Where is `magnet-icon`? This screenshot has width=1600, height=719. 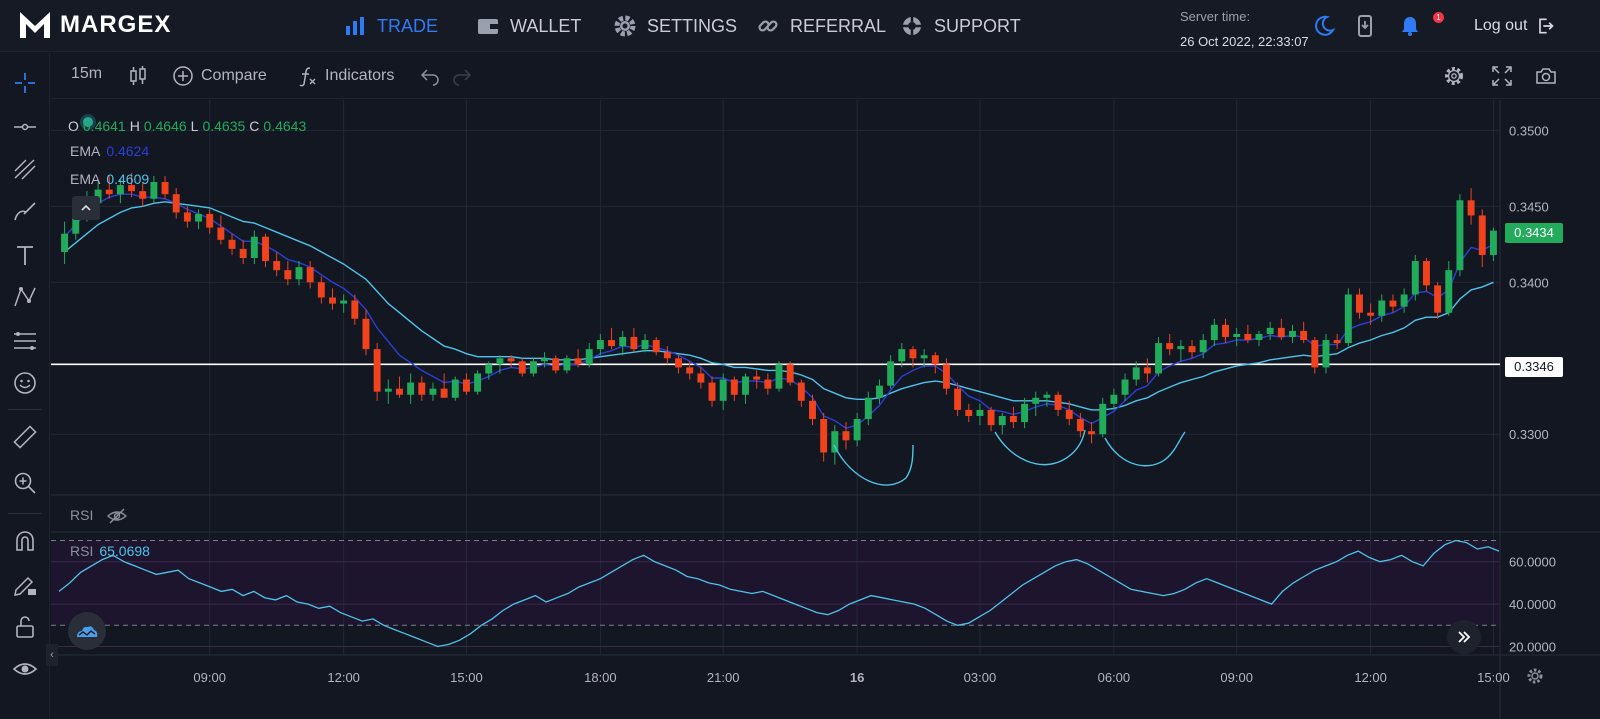 magnet-icon is located at coordinates (25, 541).